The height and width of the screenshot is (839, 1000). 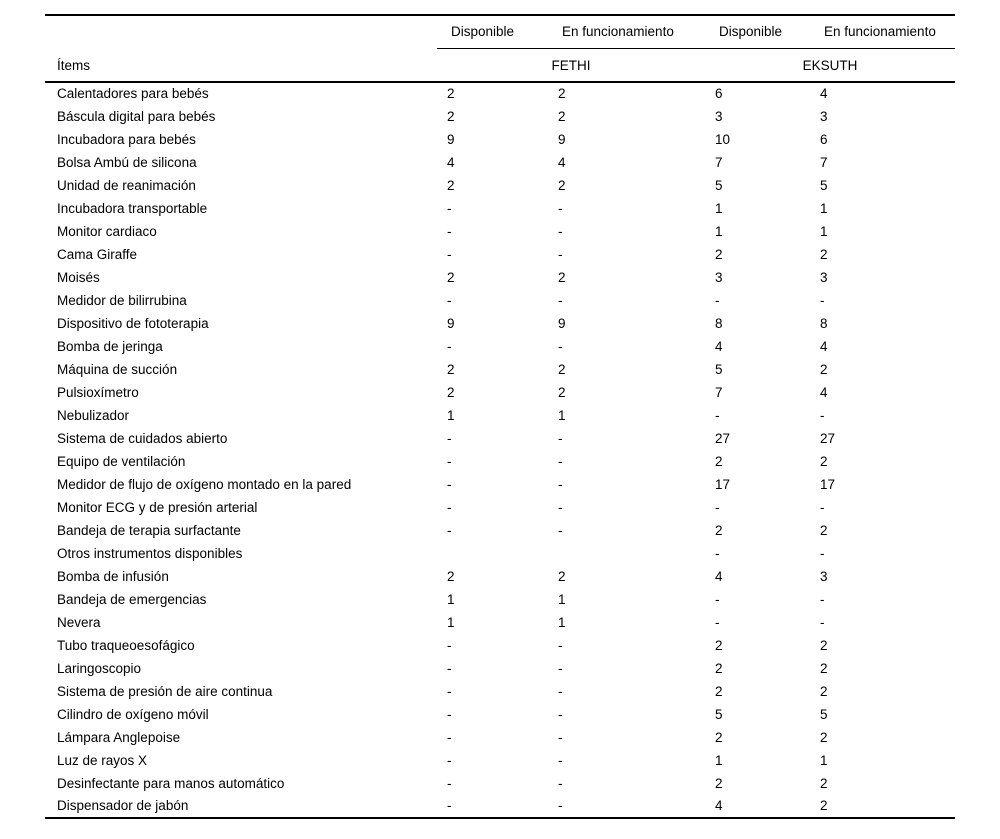 What do you see at coordinates (126, 139) in the screenshot?
I see `item-name: Incubadora para bebés` at bounding box center [126, 139].